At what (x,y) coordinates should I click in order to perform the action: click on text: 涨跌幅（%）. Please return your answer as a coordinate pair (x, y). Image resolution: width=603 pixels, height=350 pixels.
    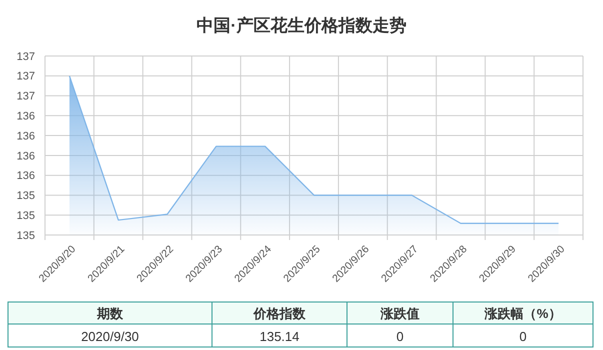
    Looking at the image, I should click on (523, 313).